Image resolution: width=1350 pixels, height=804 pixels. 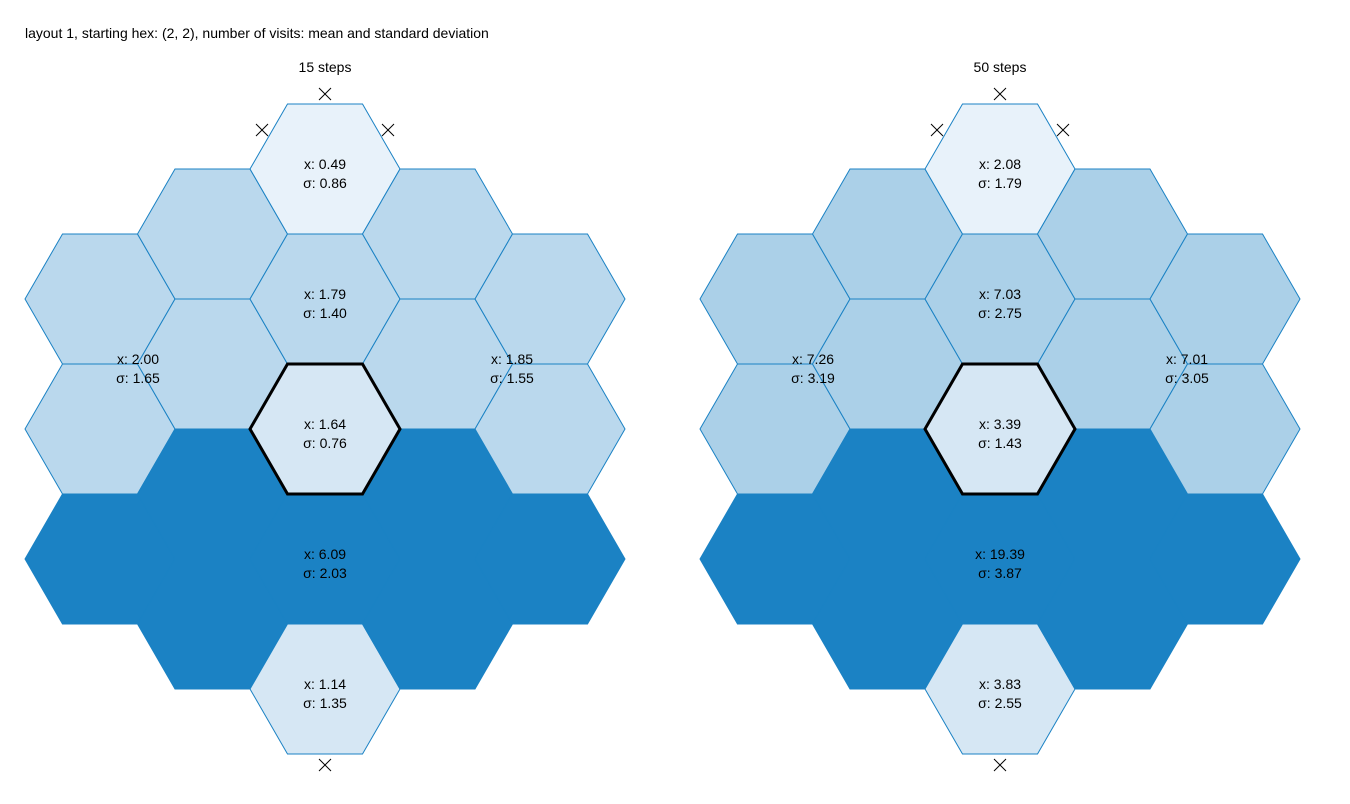 What do you see at coordinates (1000, 573) in the screenshot?
I see `region-sd-band: σ: 3.87` at bounding box center [1000, 573].